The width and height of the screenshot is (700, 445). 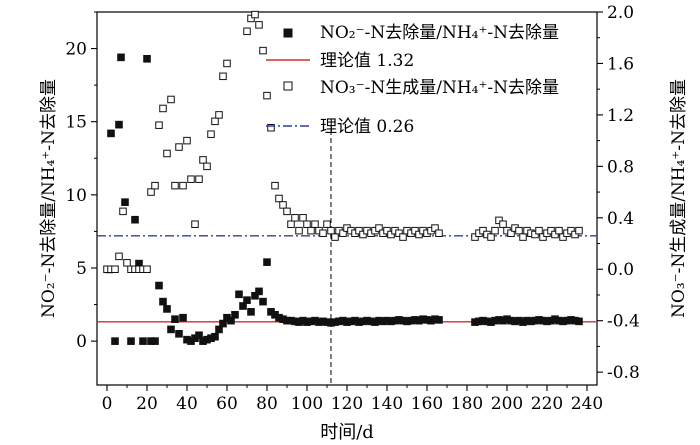 I want to click on x-tick-label: 160, so click(x=427, y=404).